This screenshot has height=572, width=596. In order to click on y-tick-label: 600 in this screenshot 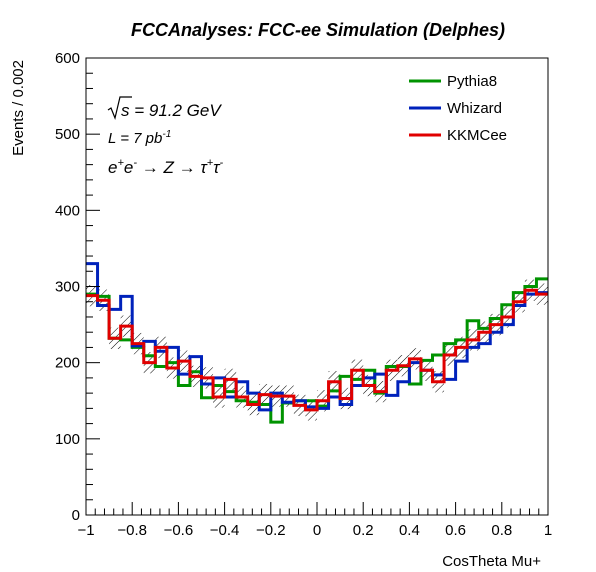, I will do `click(67, 58)`.